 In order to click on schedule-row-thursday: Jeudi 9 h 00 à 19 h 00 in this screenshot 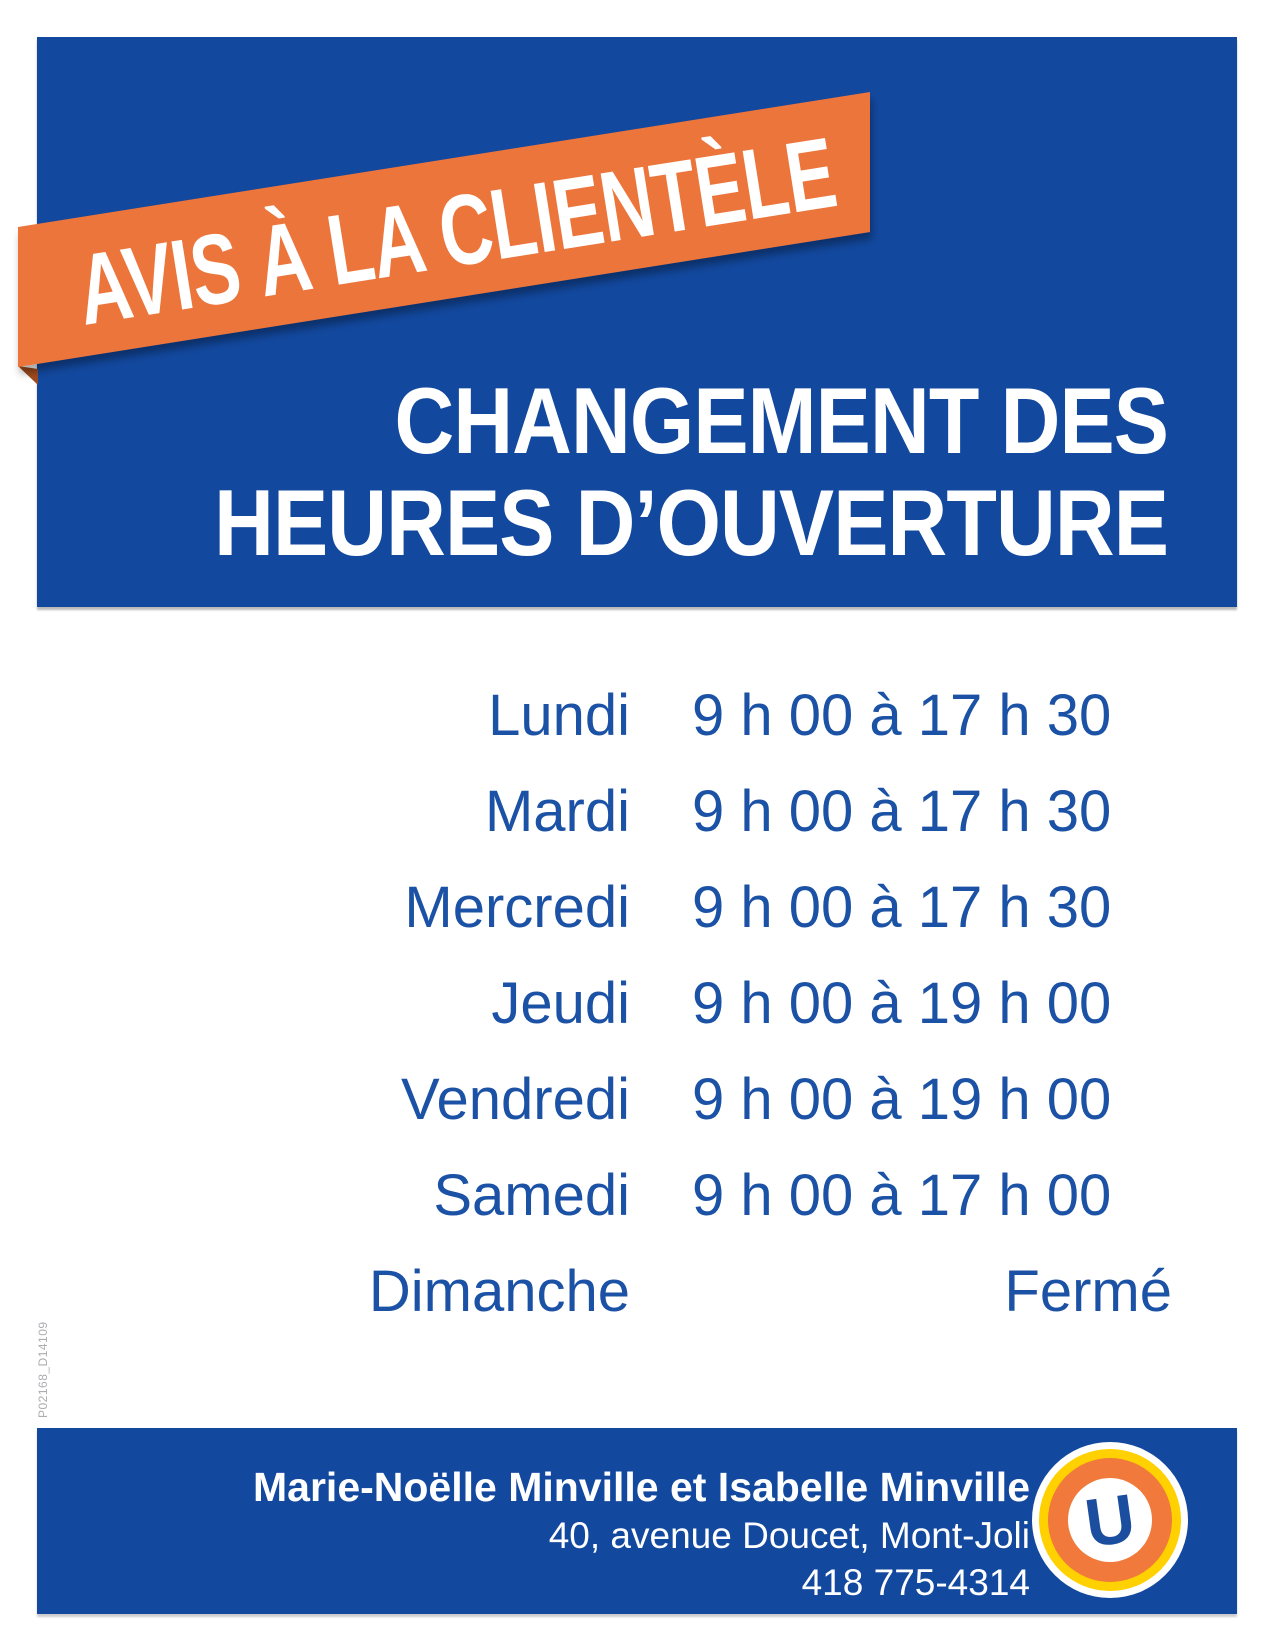, I will do `click(711, 1004)`.